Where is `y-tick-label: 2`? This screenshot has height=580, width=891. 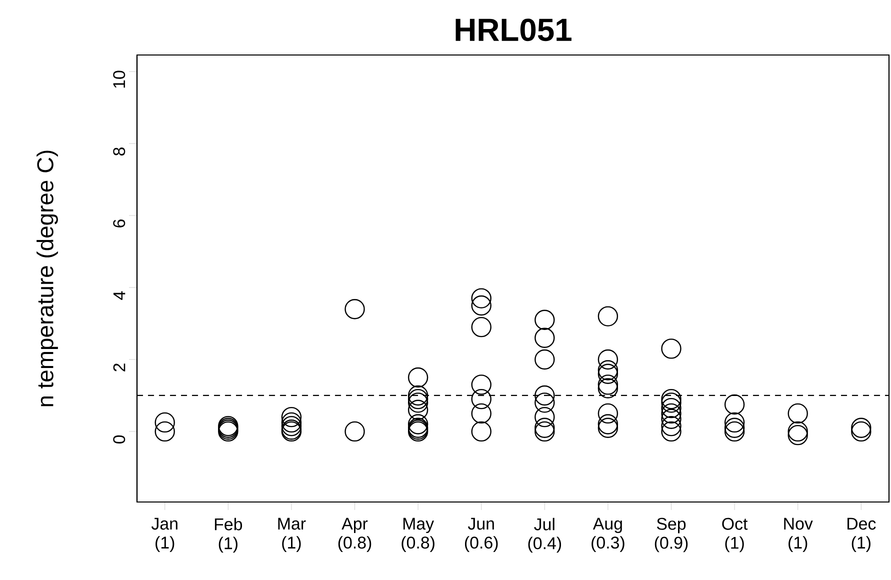 y-tick-label: 2 is located at coordinates (119, 368).